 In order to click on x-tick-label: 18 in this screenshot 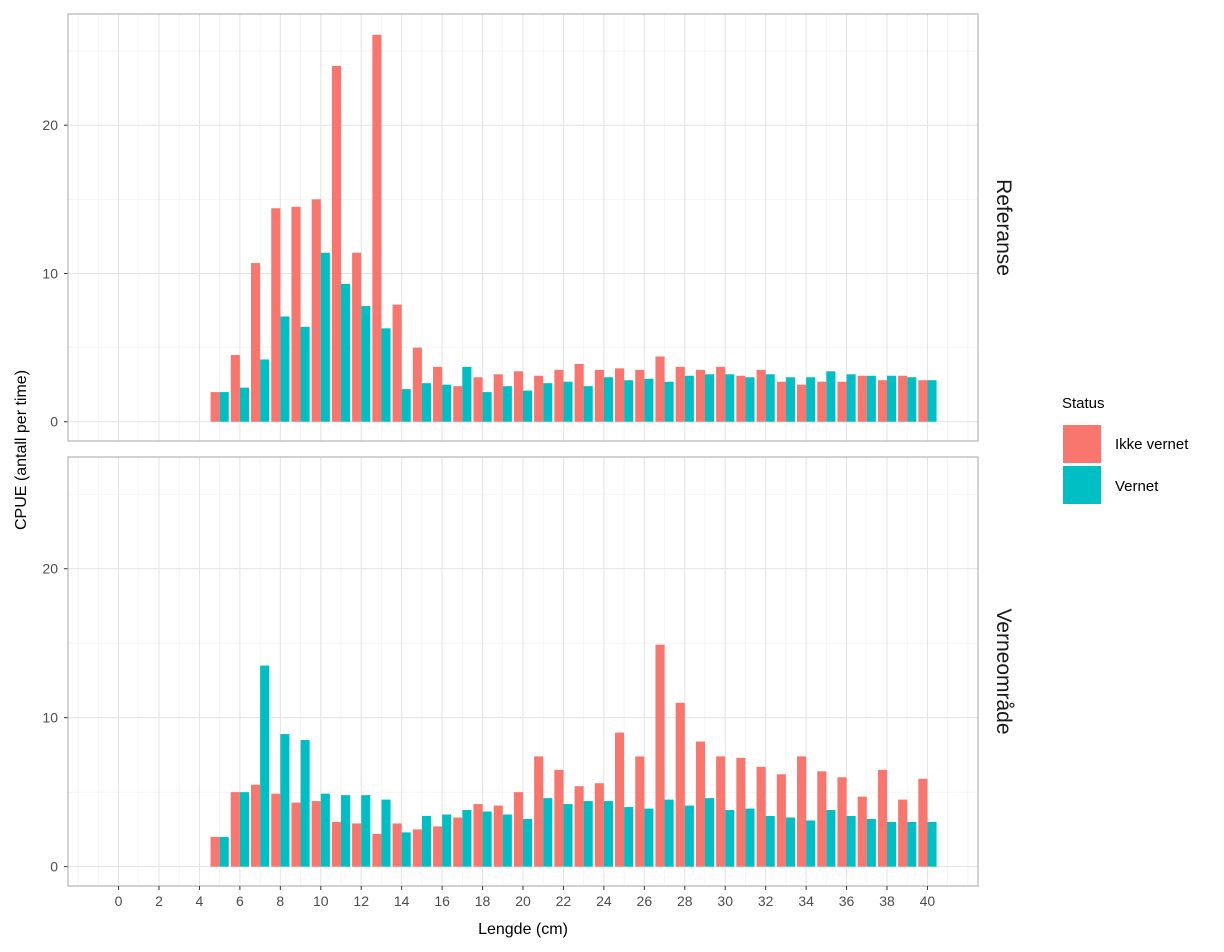, I will do `click(483, 901)`.